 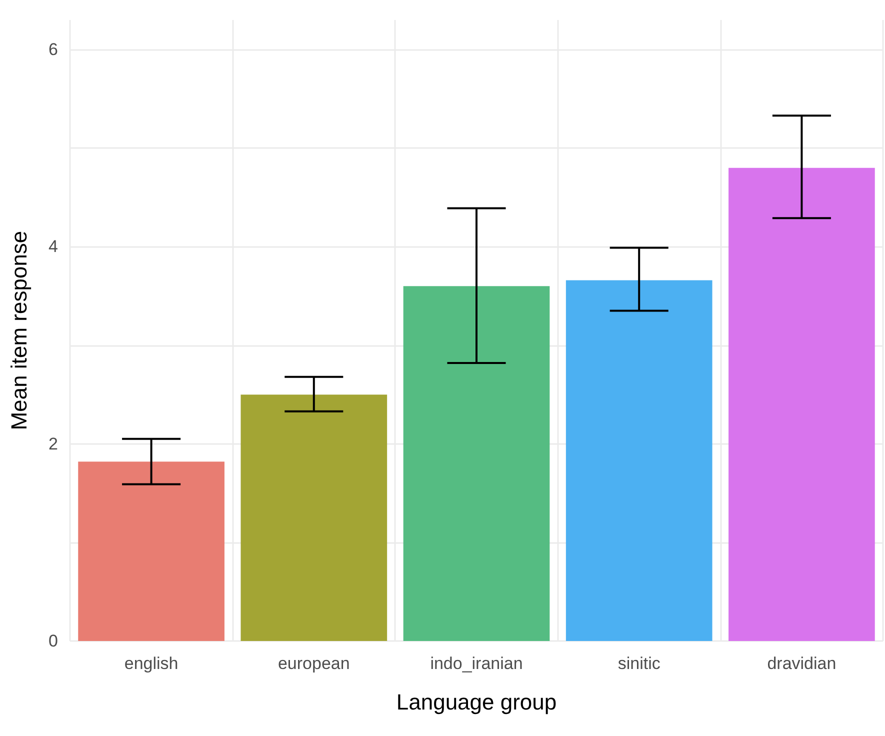 What do you see at coordinates (639, 663) in the screenshot?
I see `x-tick-label: sinitic` at bounding box center [639, 663].